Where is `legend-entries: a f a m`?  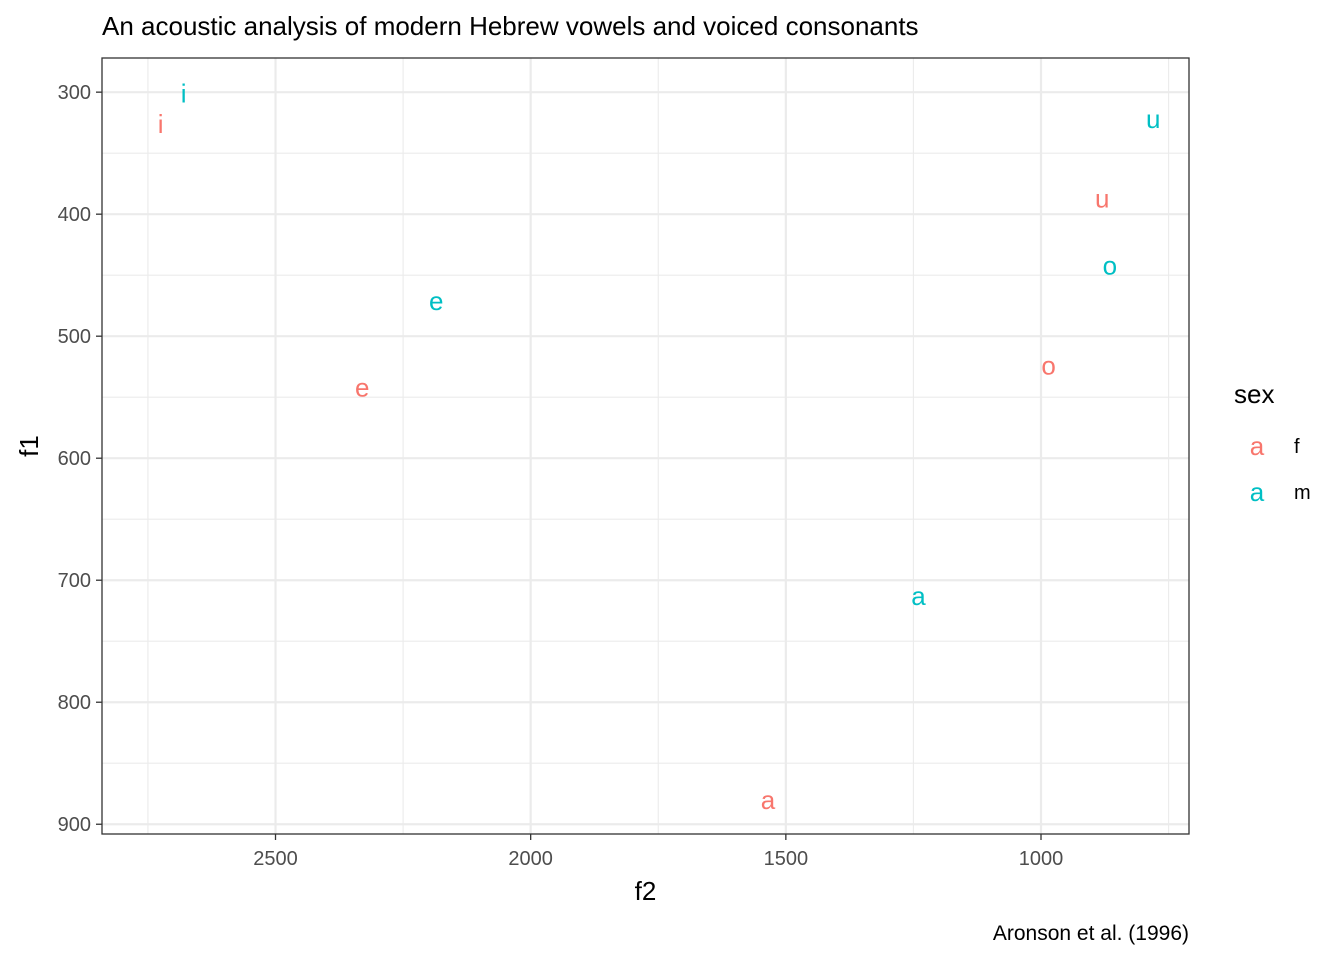 legend-entries: a f a m is located at coordinates (1280, 469).